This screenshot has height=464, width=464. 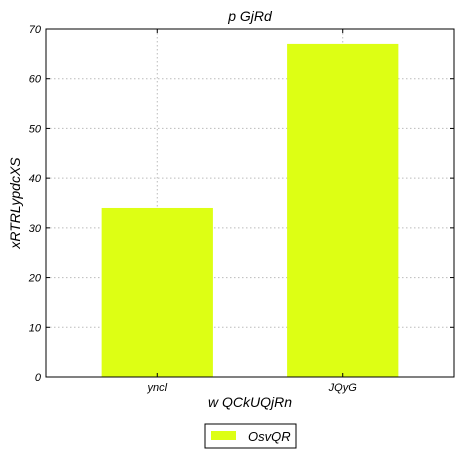 I want to click on y-tick-label: 20, so click(x=35, y=279).